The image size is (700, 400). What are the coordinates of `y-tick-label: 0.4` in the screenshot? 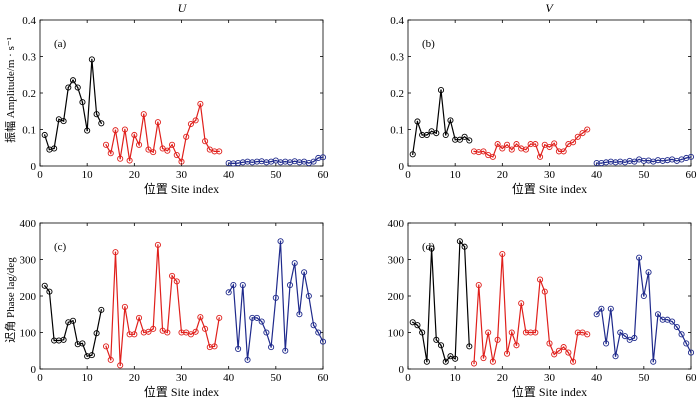 It's located at (397, 21).